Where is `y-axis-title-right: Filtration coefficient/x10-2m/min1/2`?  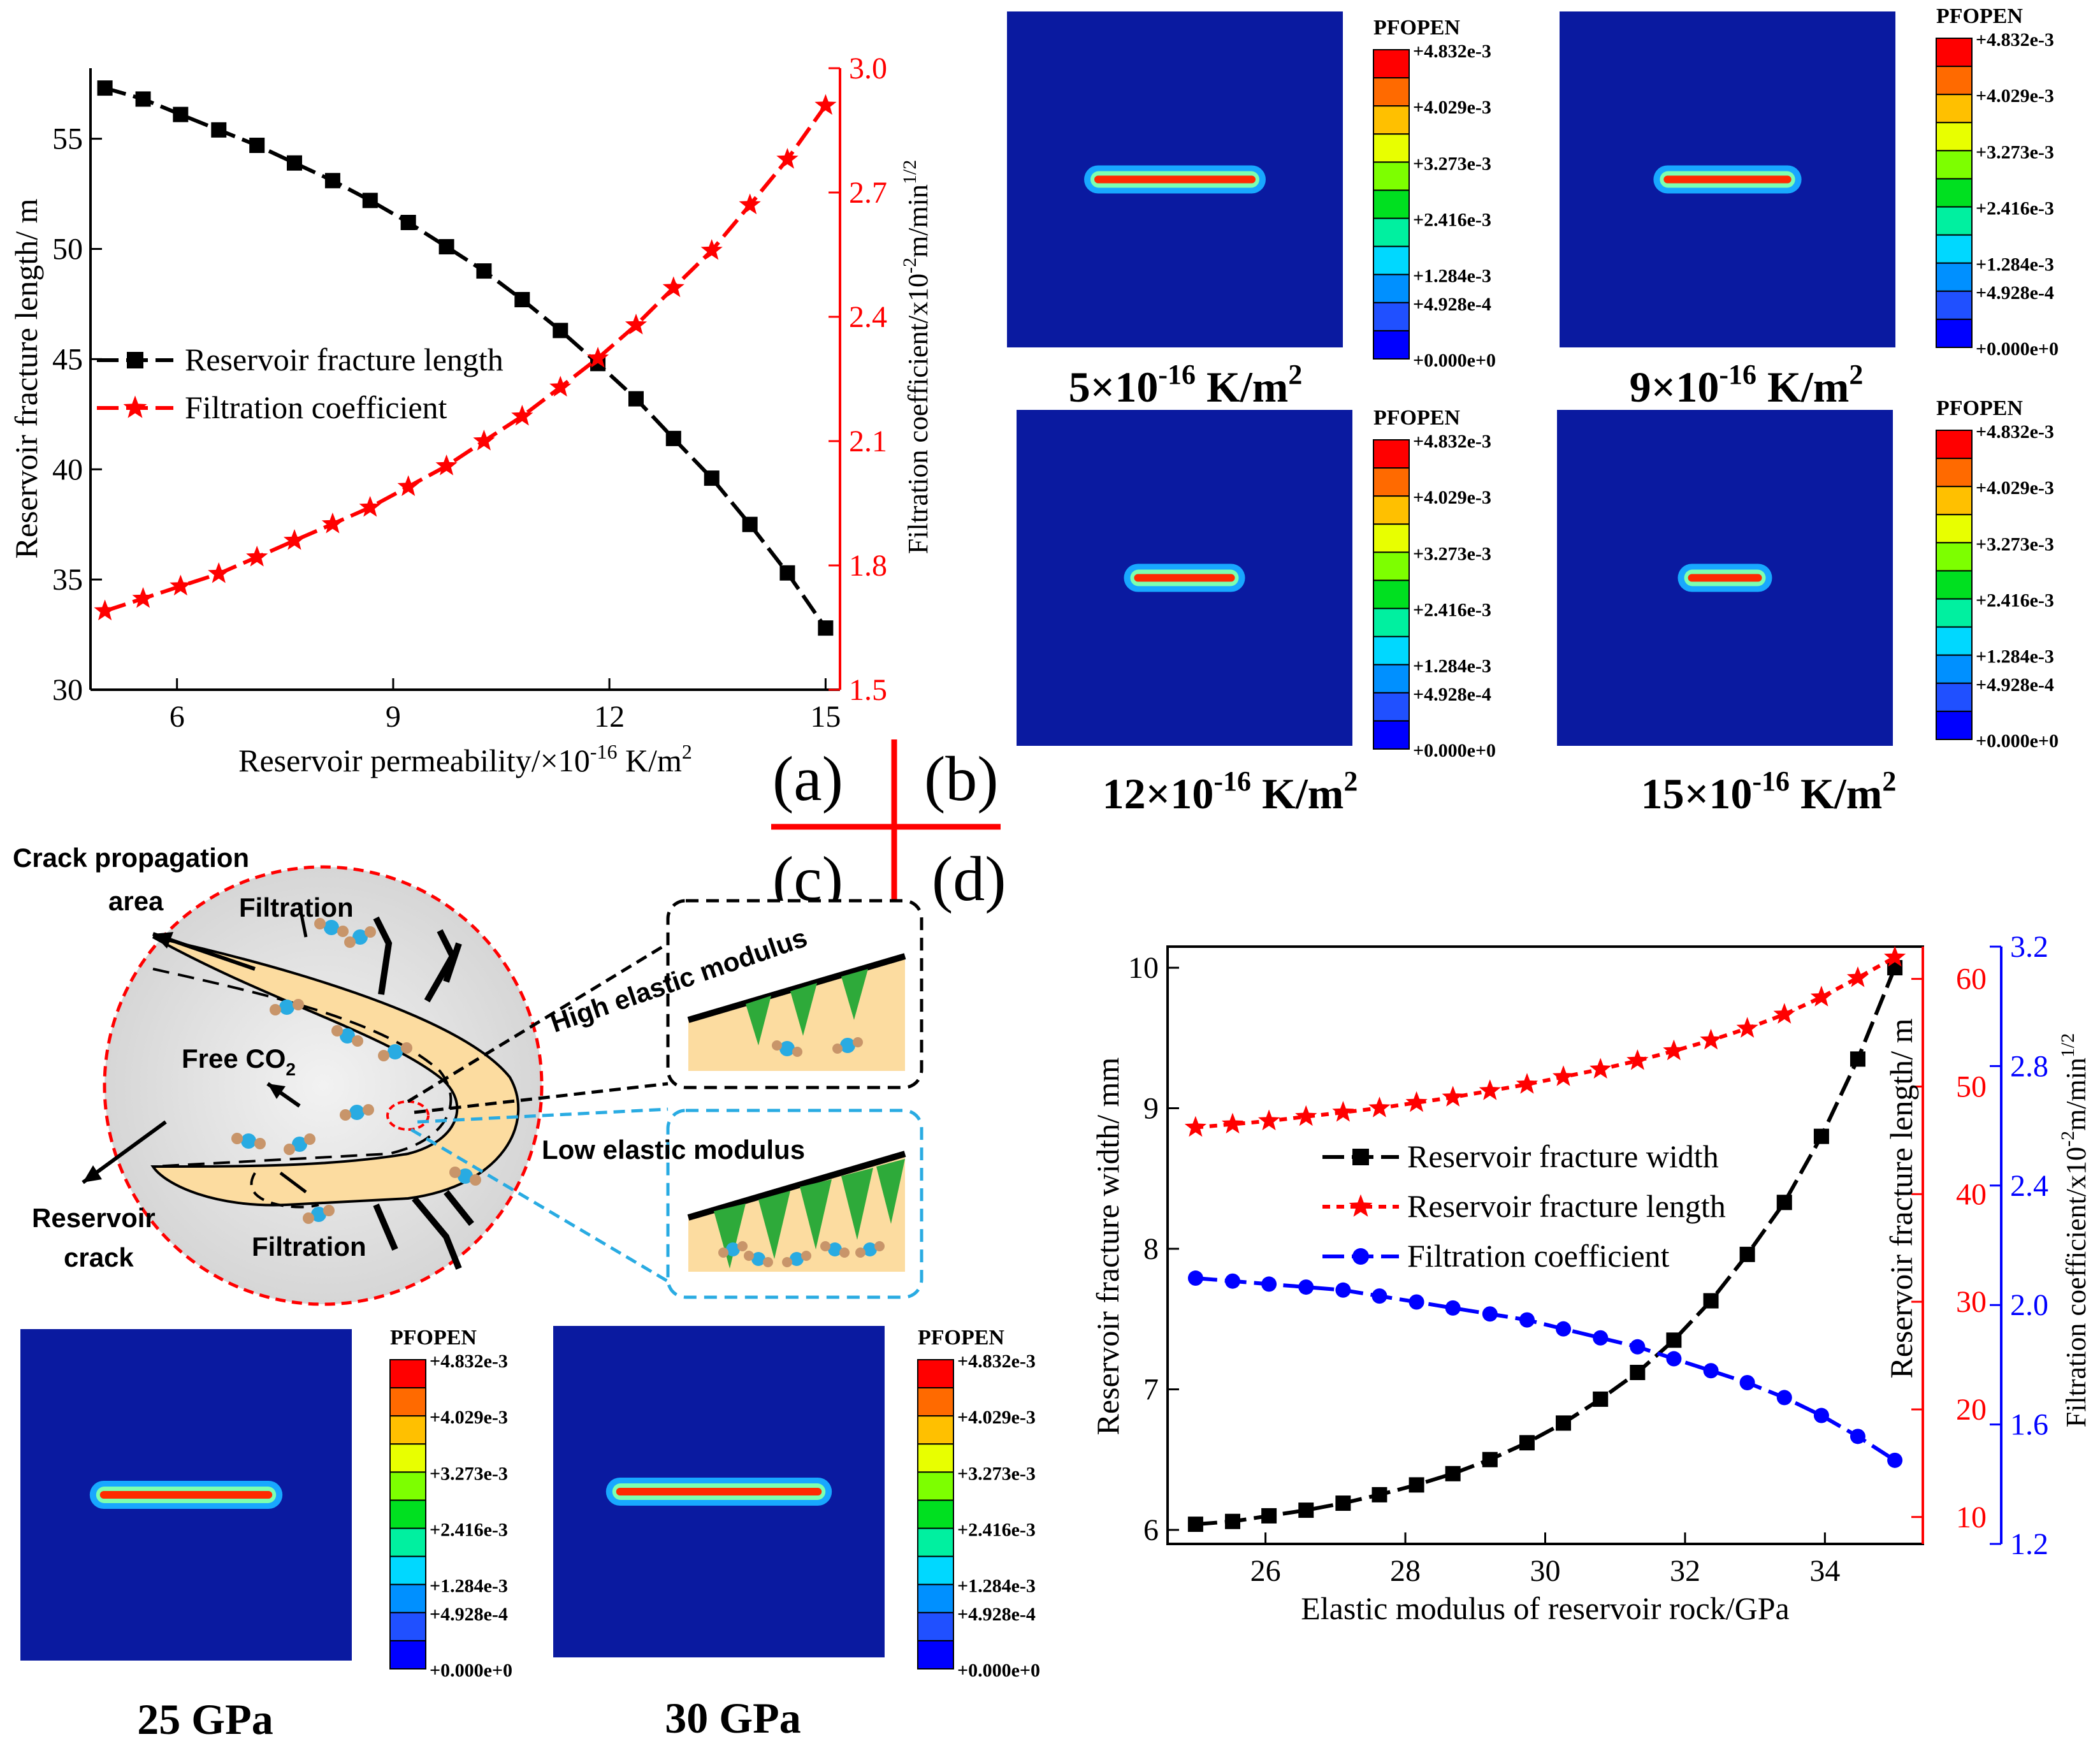
y-axis-title-right: Filtration coefficient/x10-2m/min1/2 is located at coordinates (2074, 1230).